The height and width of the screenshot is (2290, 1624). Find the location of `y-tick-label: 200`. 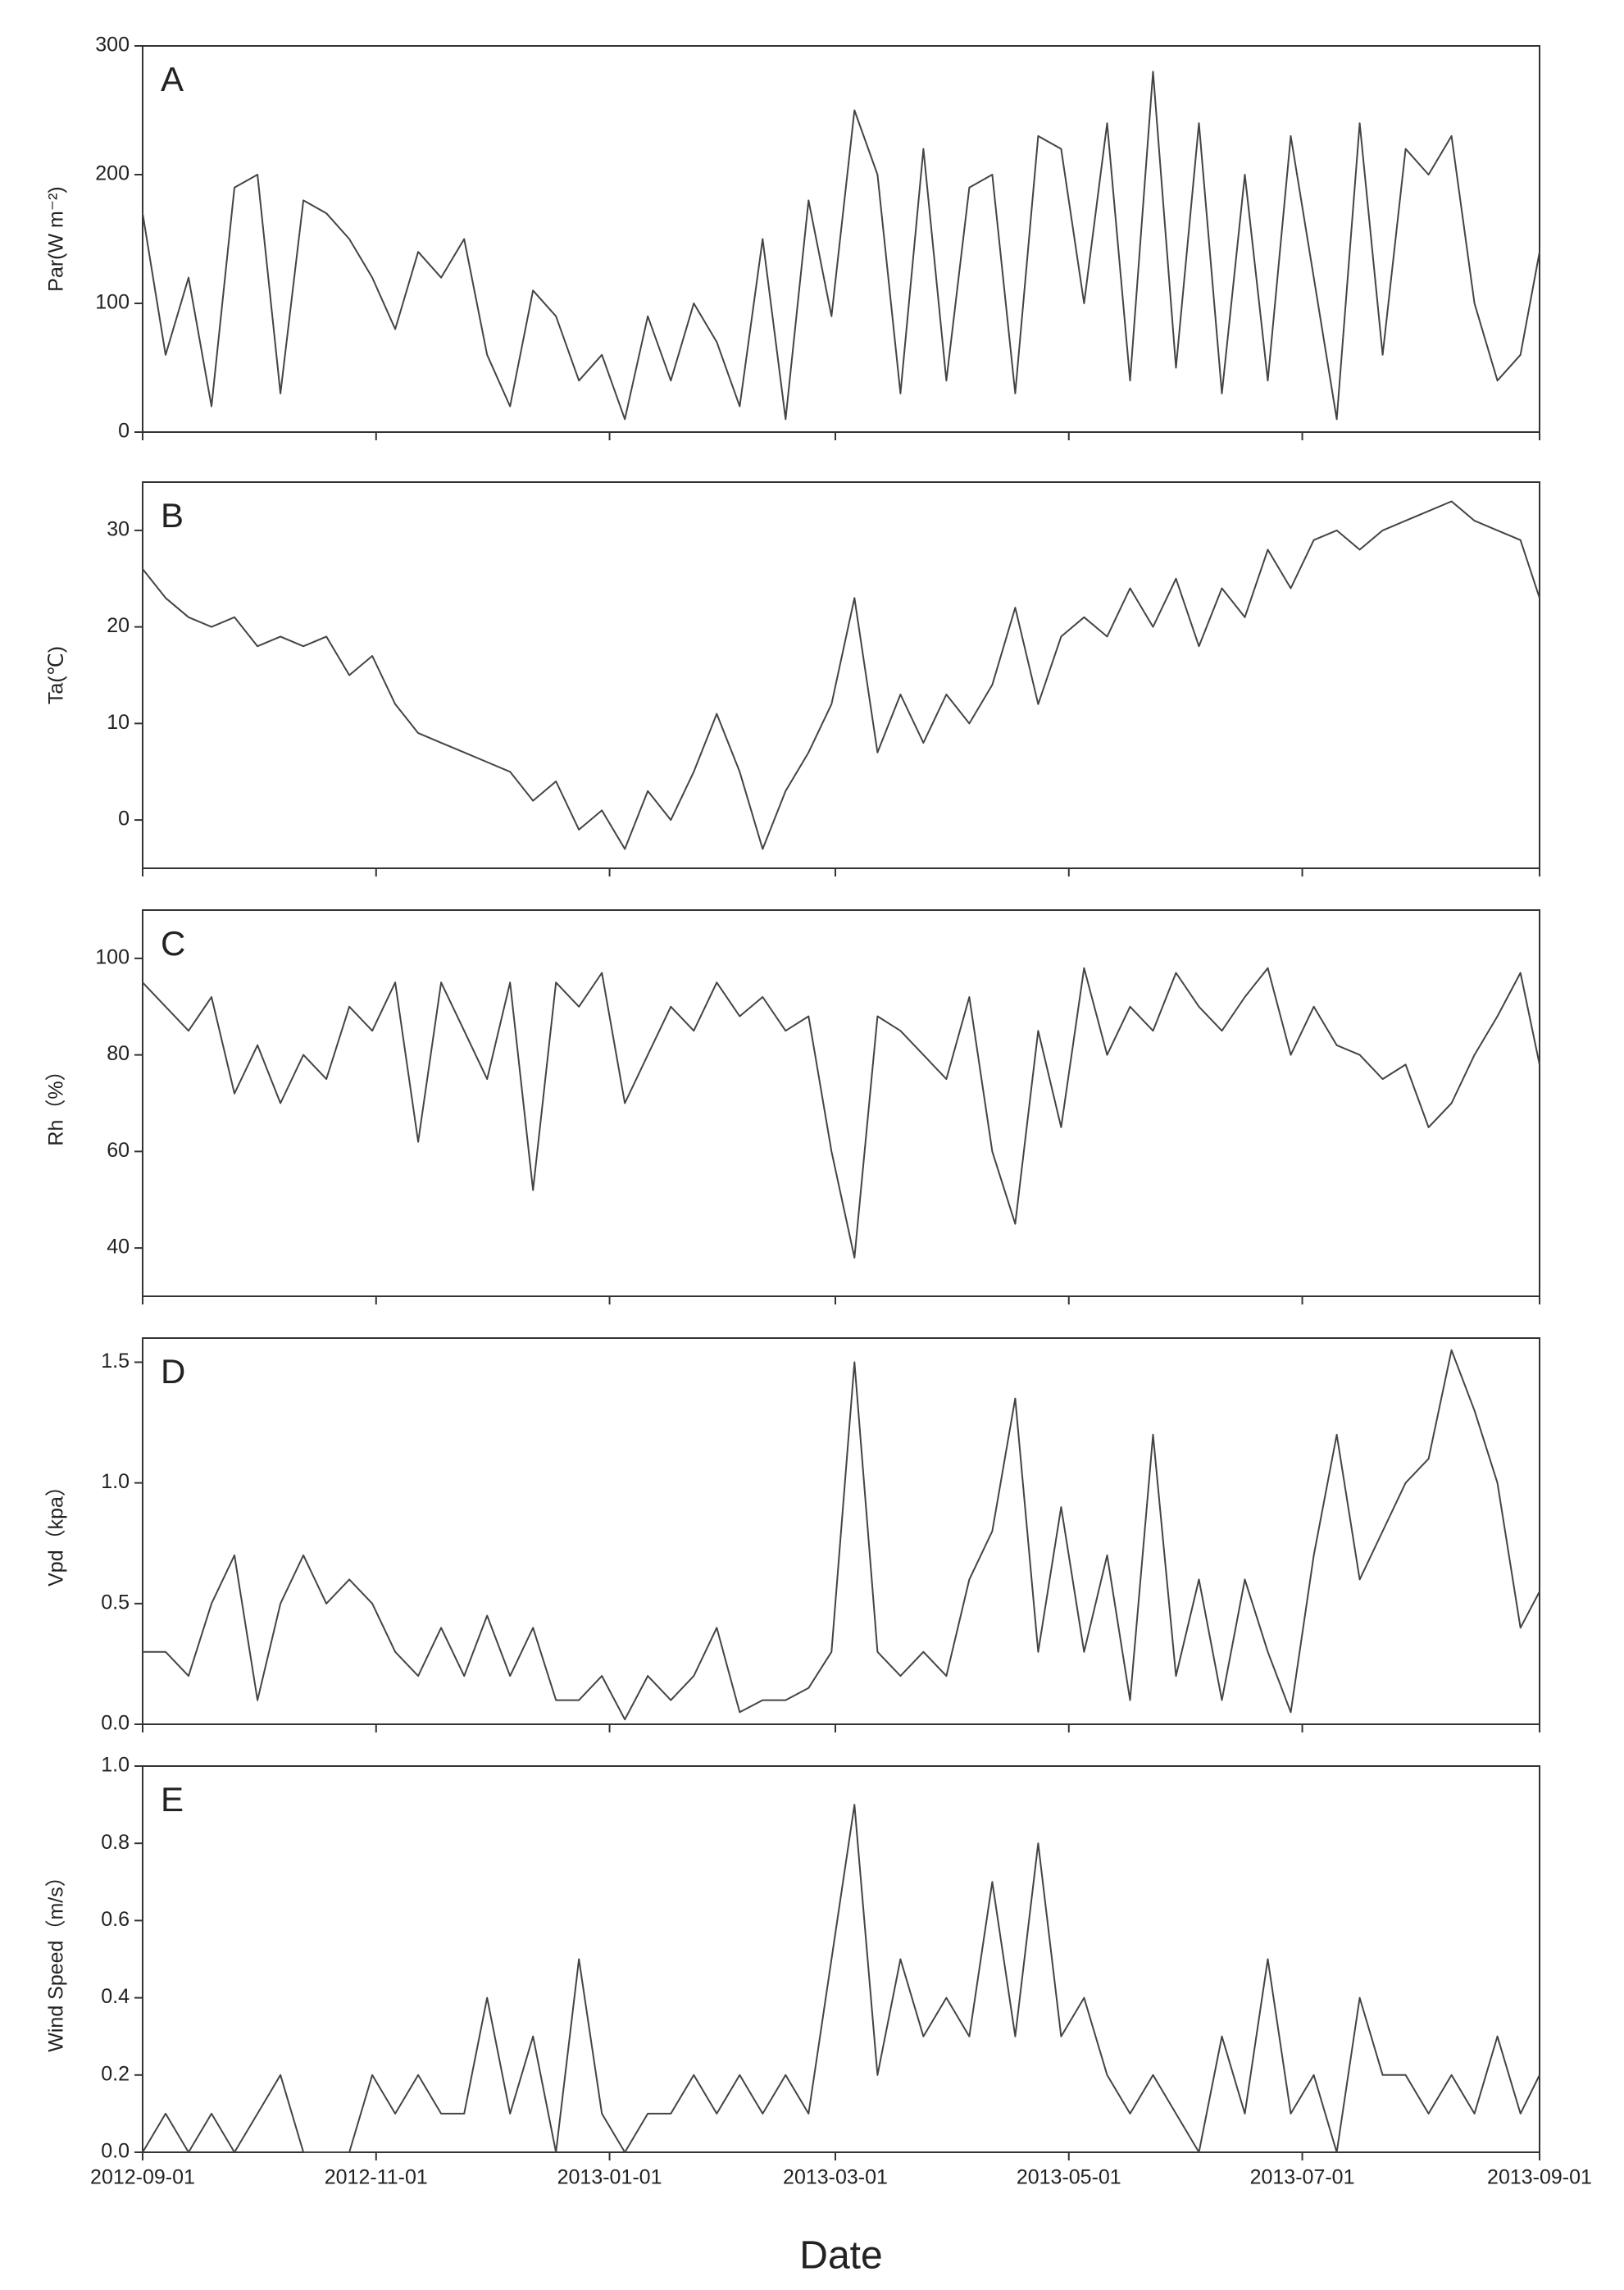

y-tick-label: 200 is located at coordinates (113, 173).